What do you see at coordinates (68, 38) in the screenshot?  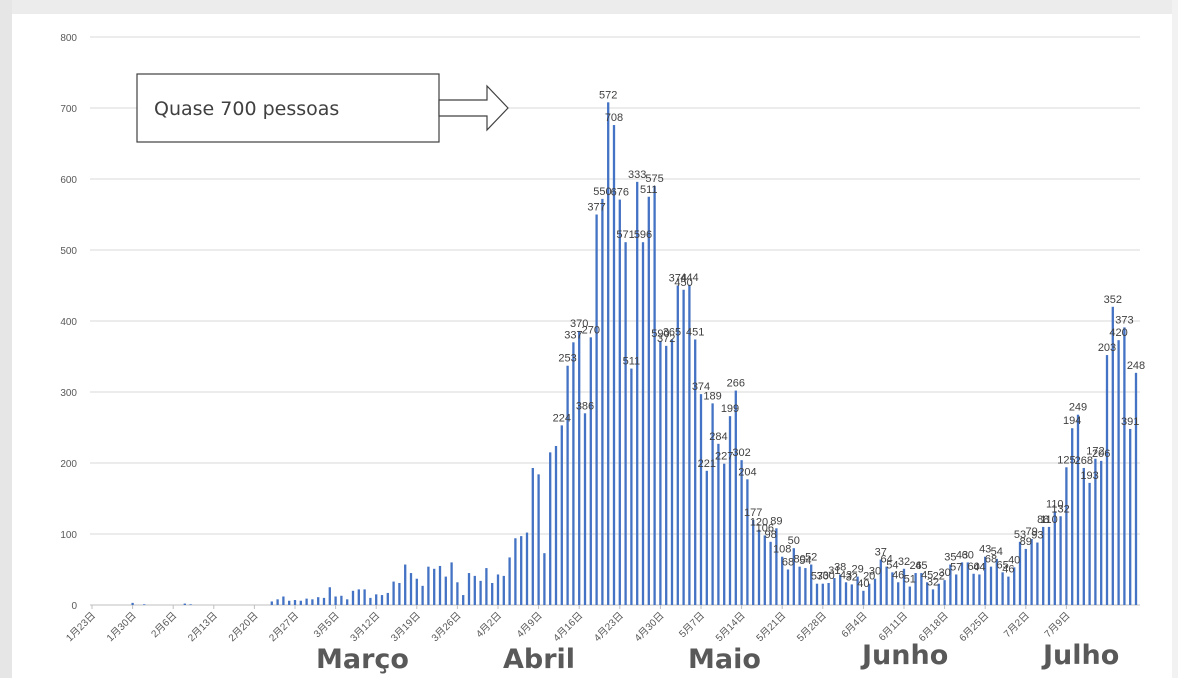 I see `y-tick-label: 800` at bounding box center [68, 38].